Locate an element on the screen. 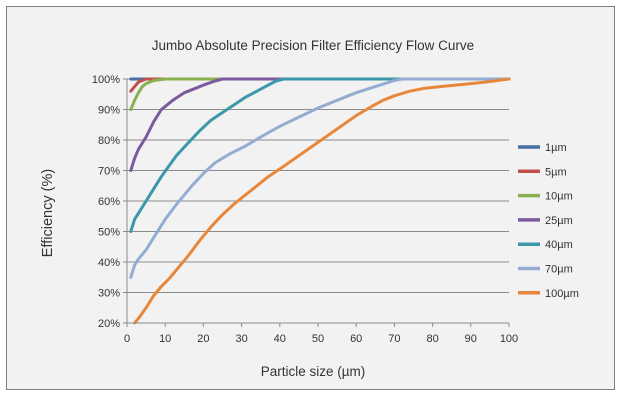  legend-label: 1µm is located at coordinates (556, 148).